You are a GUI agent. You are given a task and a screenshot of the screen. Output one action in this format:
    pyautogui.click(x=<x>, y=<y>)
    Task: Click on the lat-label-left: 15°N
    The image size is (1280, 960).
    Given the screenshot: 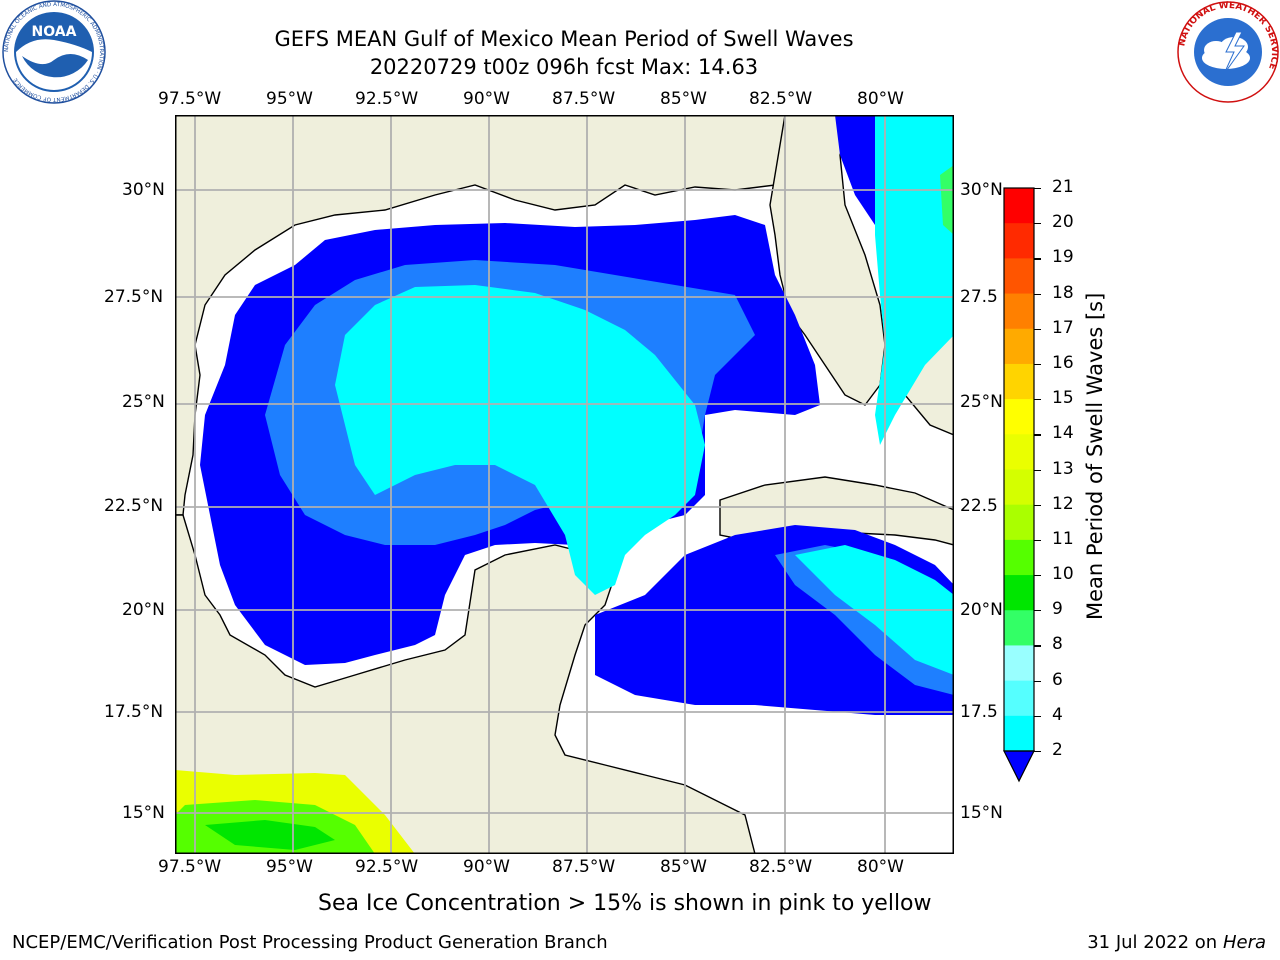 What is the action you would take?
    pyautogui.click(x=143, y=813)
    